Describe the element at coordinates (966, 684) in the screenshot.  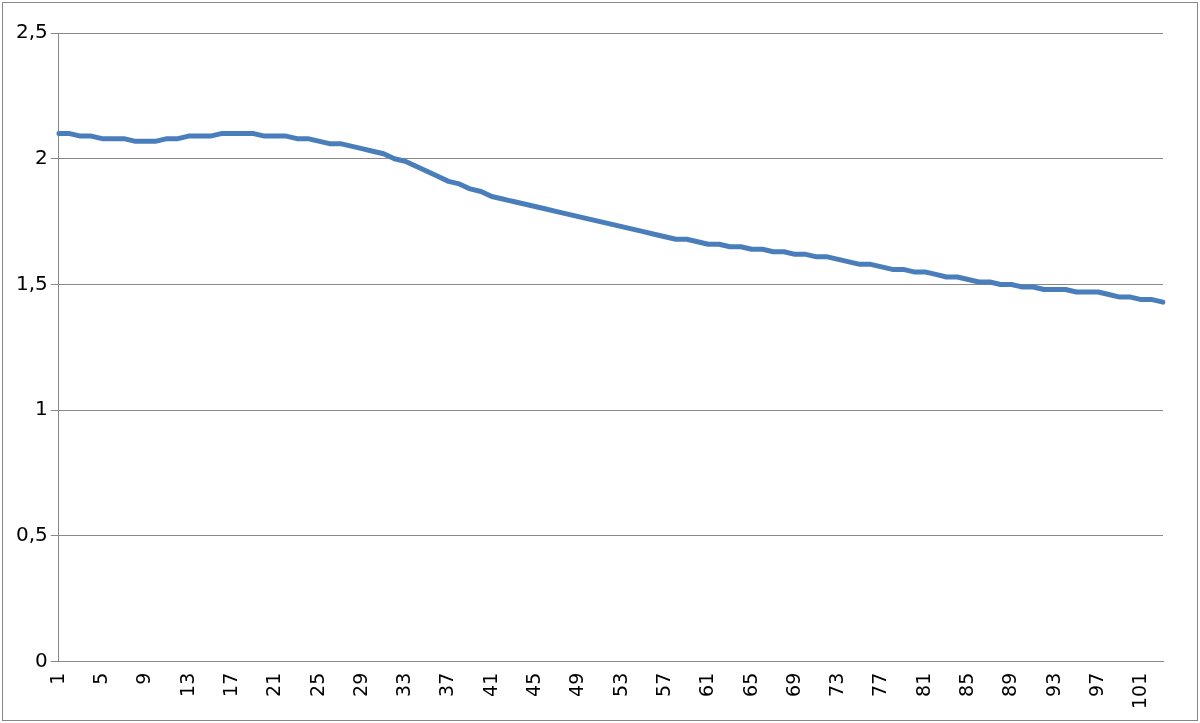
I see `x-tick-label: 85` at that location.